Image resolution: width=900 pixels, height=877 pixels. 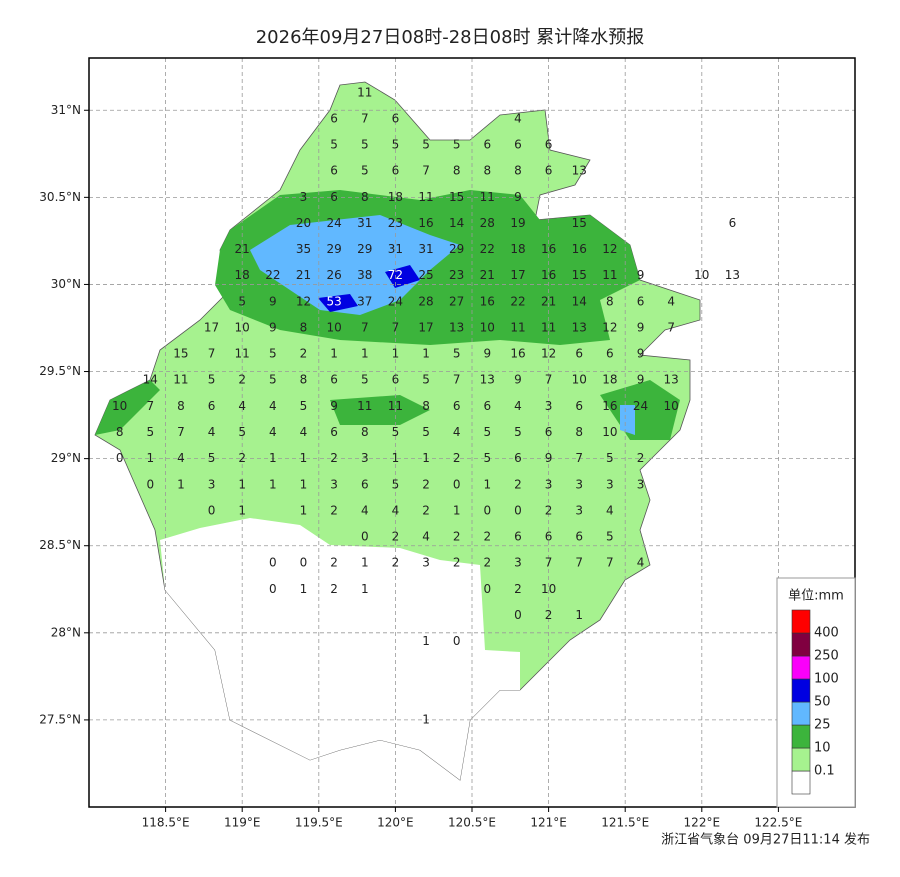 What do you see at coordinates (822, 748) in the screenshot?
I see `legend-label: 10` at bounding box center [822, 748].